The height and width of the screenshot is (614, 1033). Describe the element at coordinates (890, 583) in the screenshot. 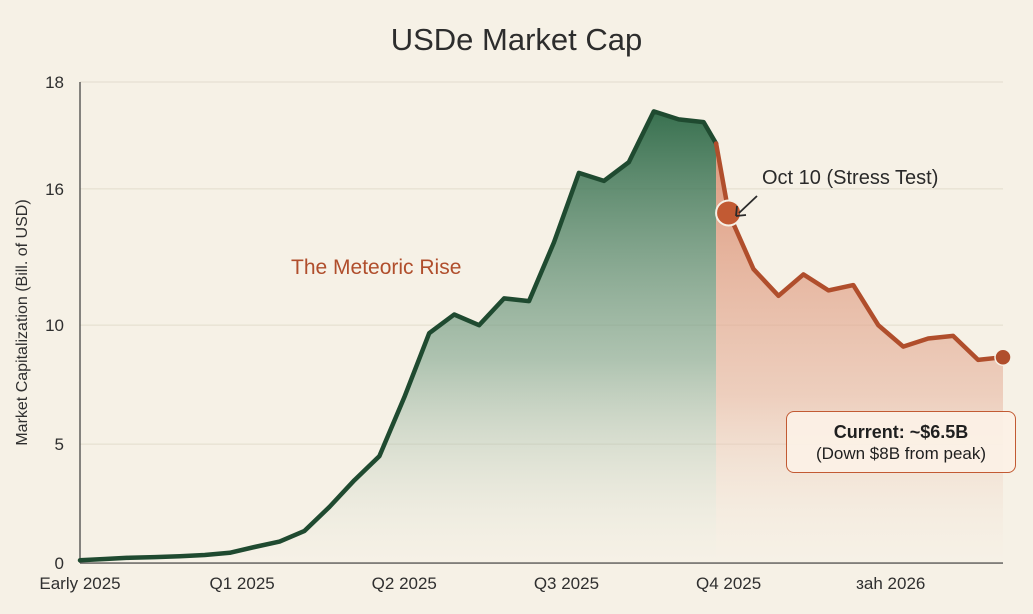

I see `x-tick-label: ɜah 2026` at that location.